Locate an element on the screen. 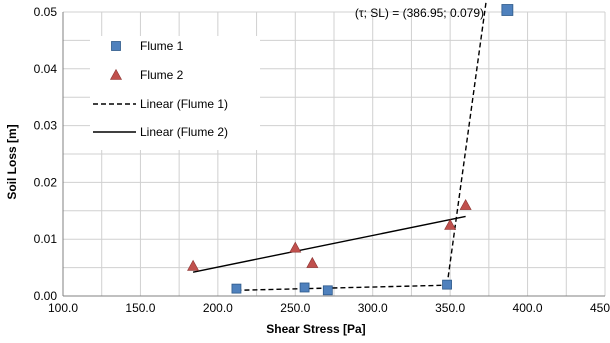 The image size is (610, 343). legend-item-flume-1: Flume 1 is located at coordinates (147, 46).